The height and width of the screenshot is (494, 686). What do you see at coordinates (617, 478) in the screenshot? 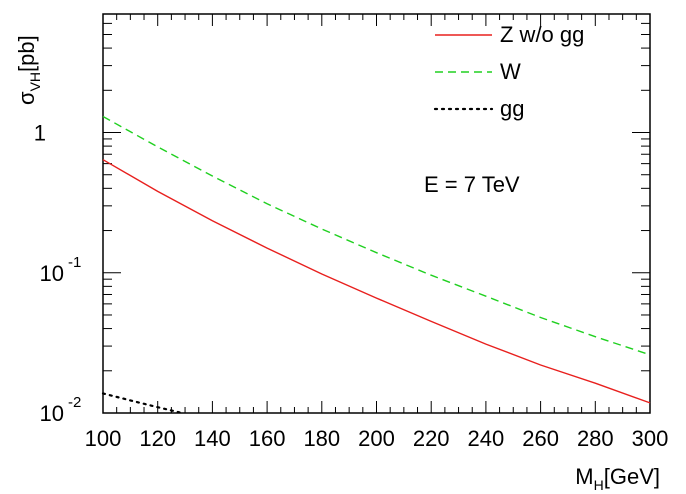
I see `x-axis-title: MH[GeV]` at bounding box center [617, 478].